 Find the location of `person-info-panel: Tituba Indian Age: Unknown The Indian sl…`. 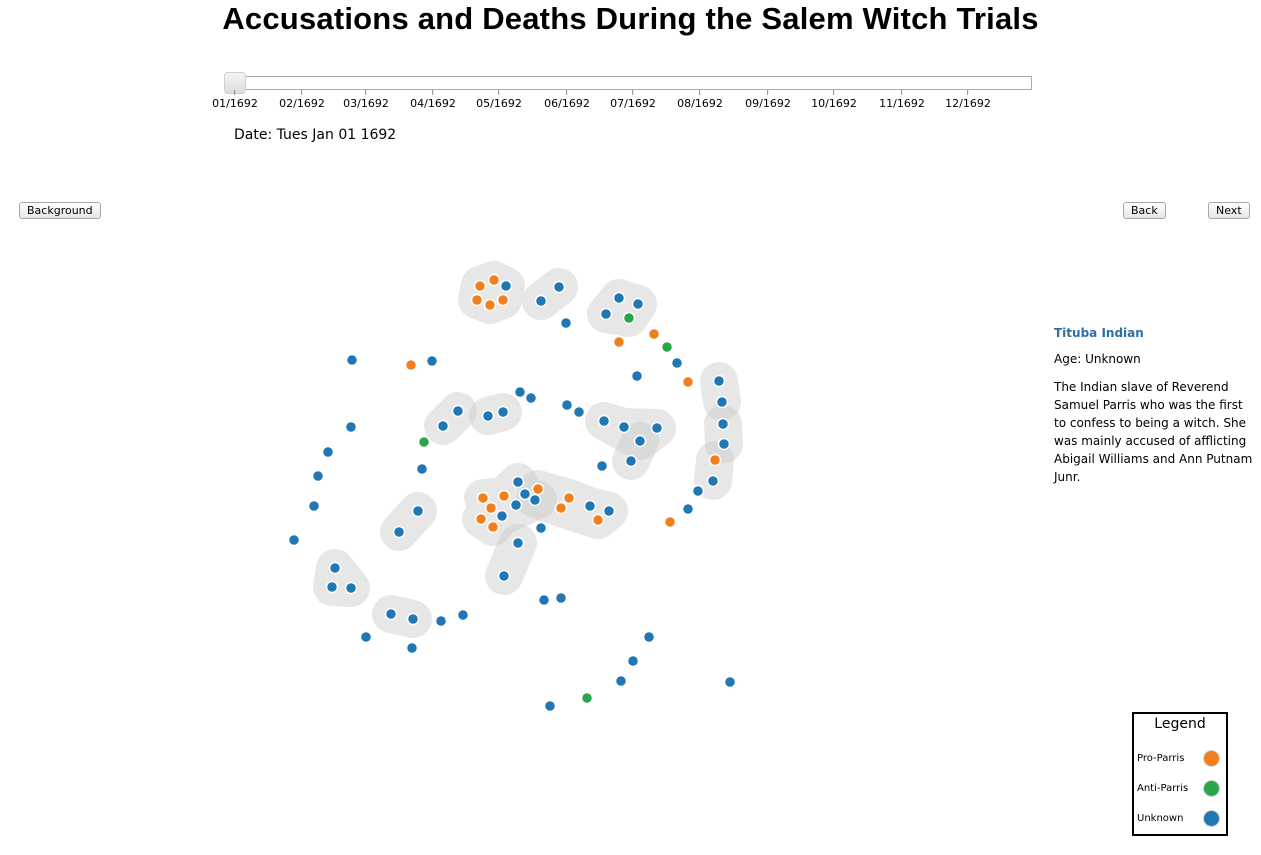

person-info-panel: Tituba Indian Age: Unknown The Indian sl… is located at coordinates (1154, 406).